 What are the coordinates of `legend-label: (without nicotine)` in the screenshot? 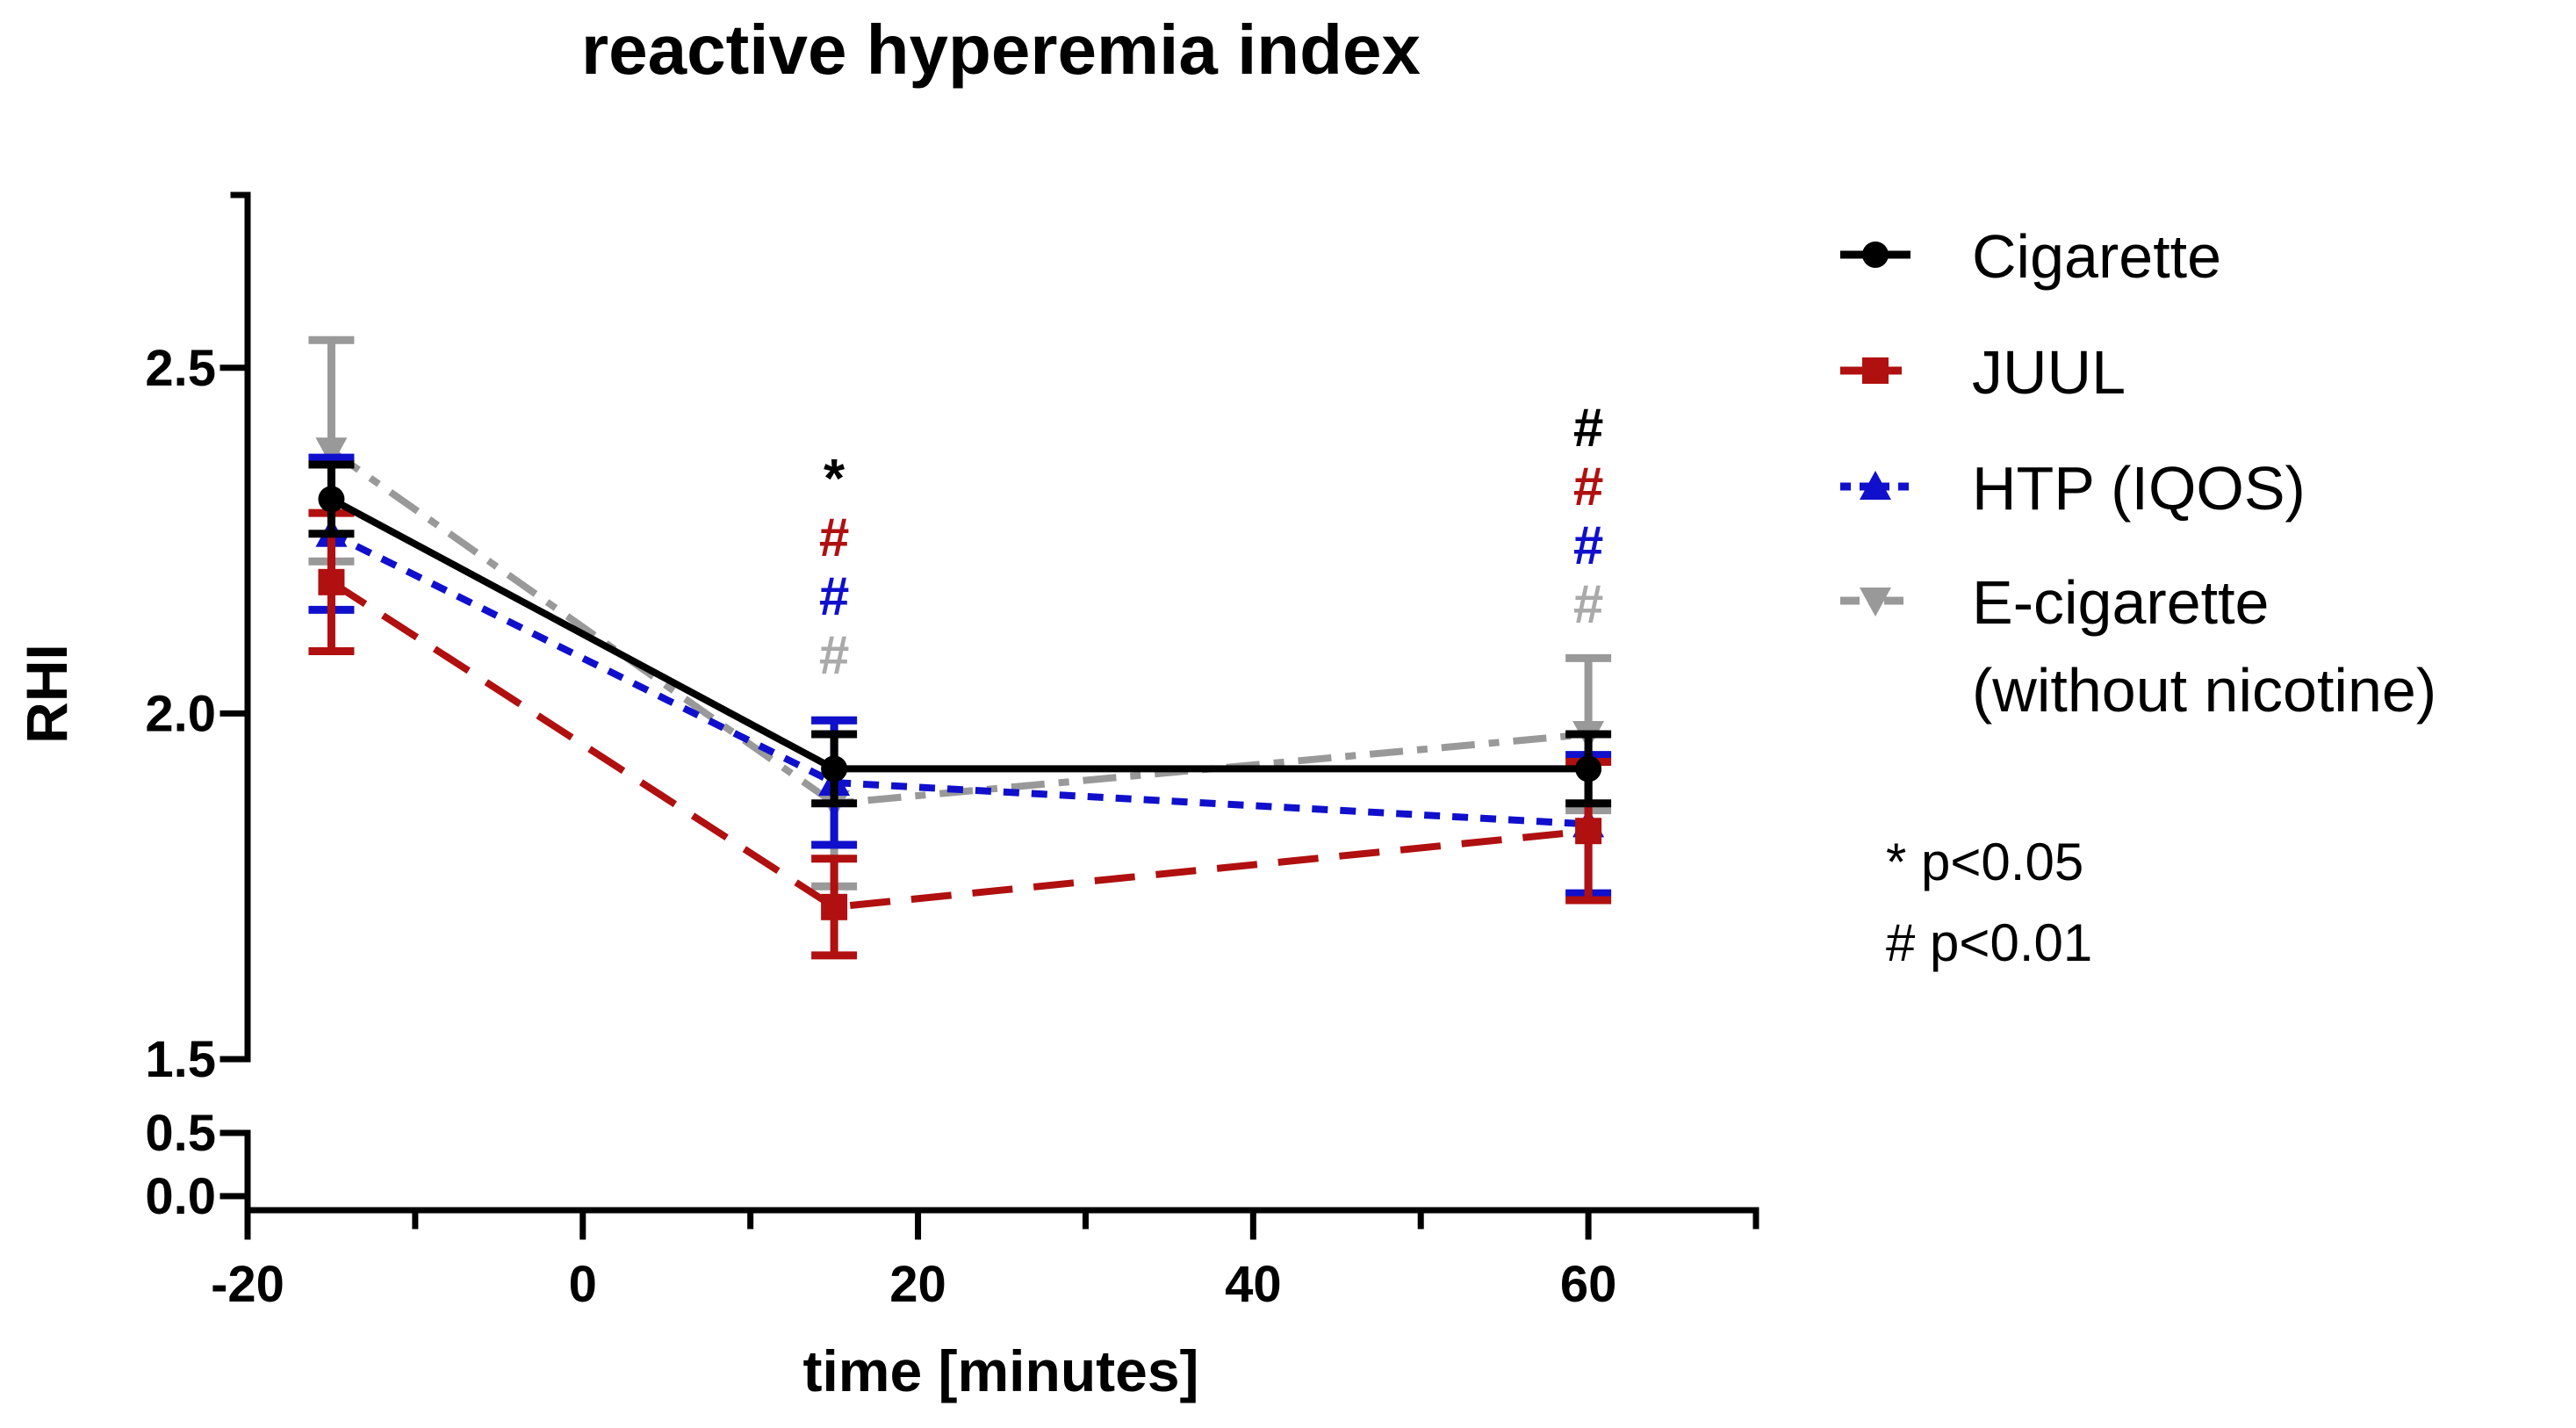 It's located at (2204, 690).